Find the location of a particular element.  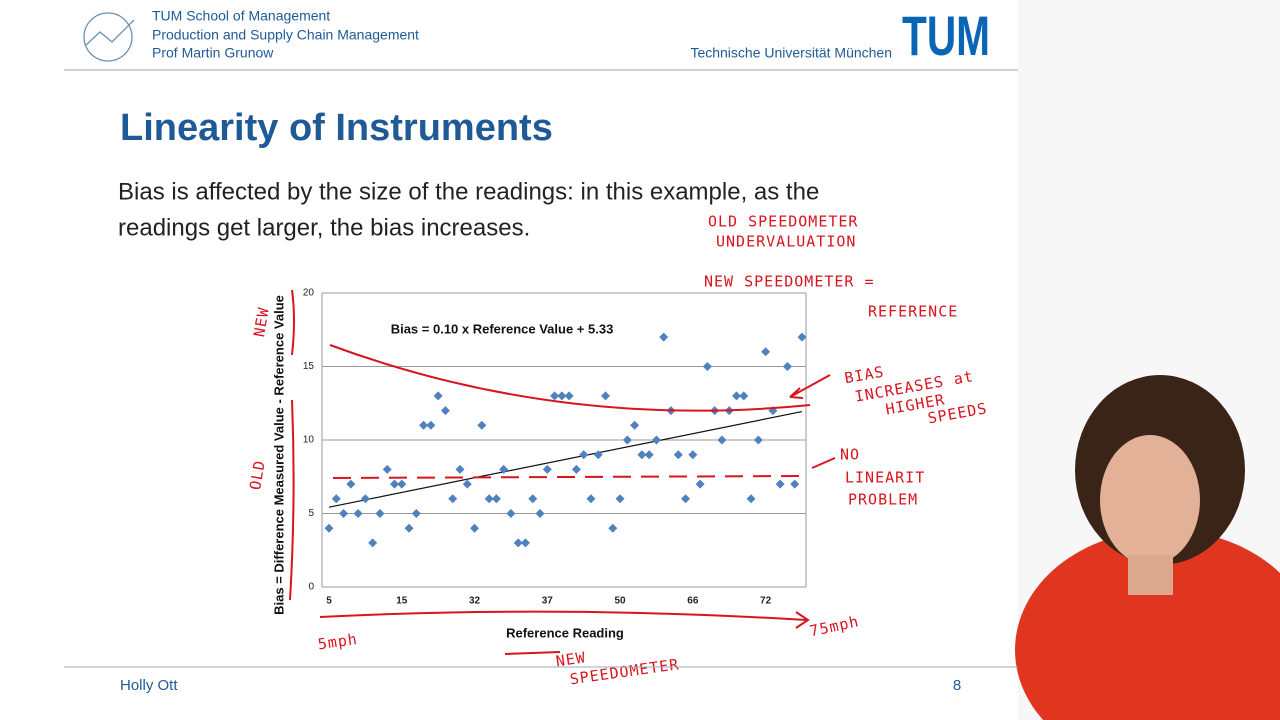

annotation: NO is located at coordinates (850, 455).